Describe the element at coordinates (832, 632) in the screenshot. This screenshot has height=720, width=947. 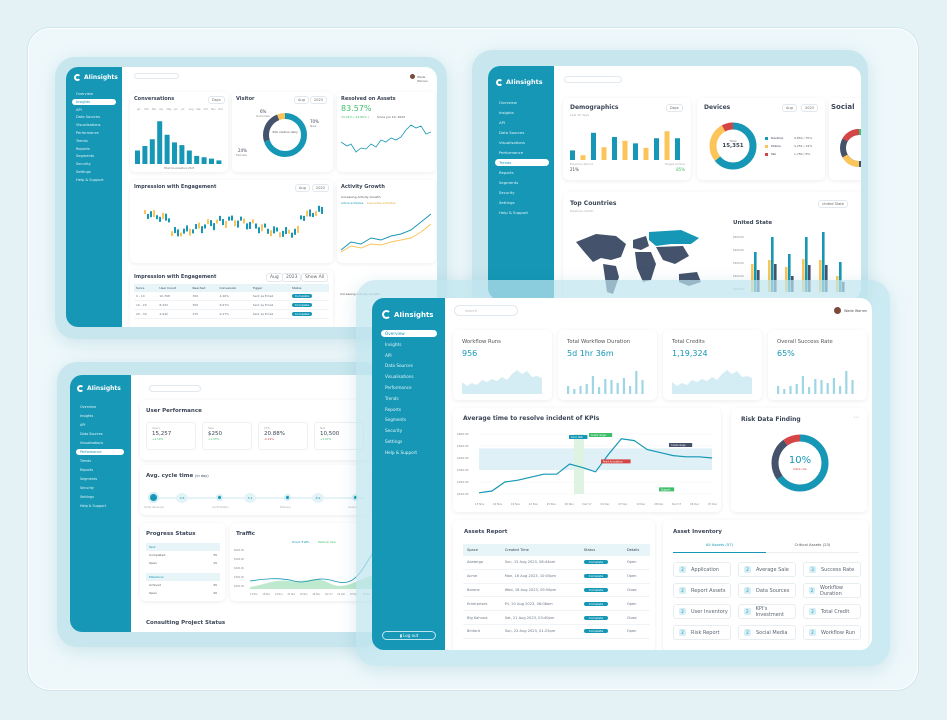
I see `asset-inventory-item: 2 Workflow Run` at that location.